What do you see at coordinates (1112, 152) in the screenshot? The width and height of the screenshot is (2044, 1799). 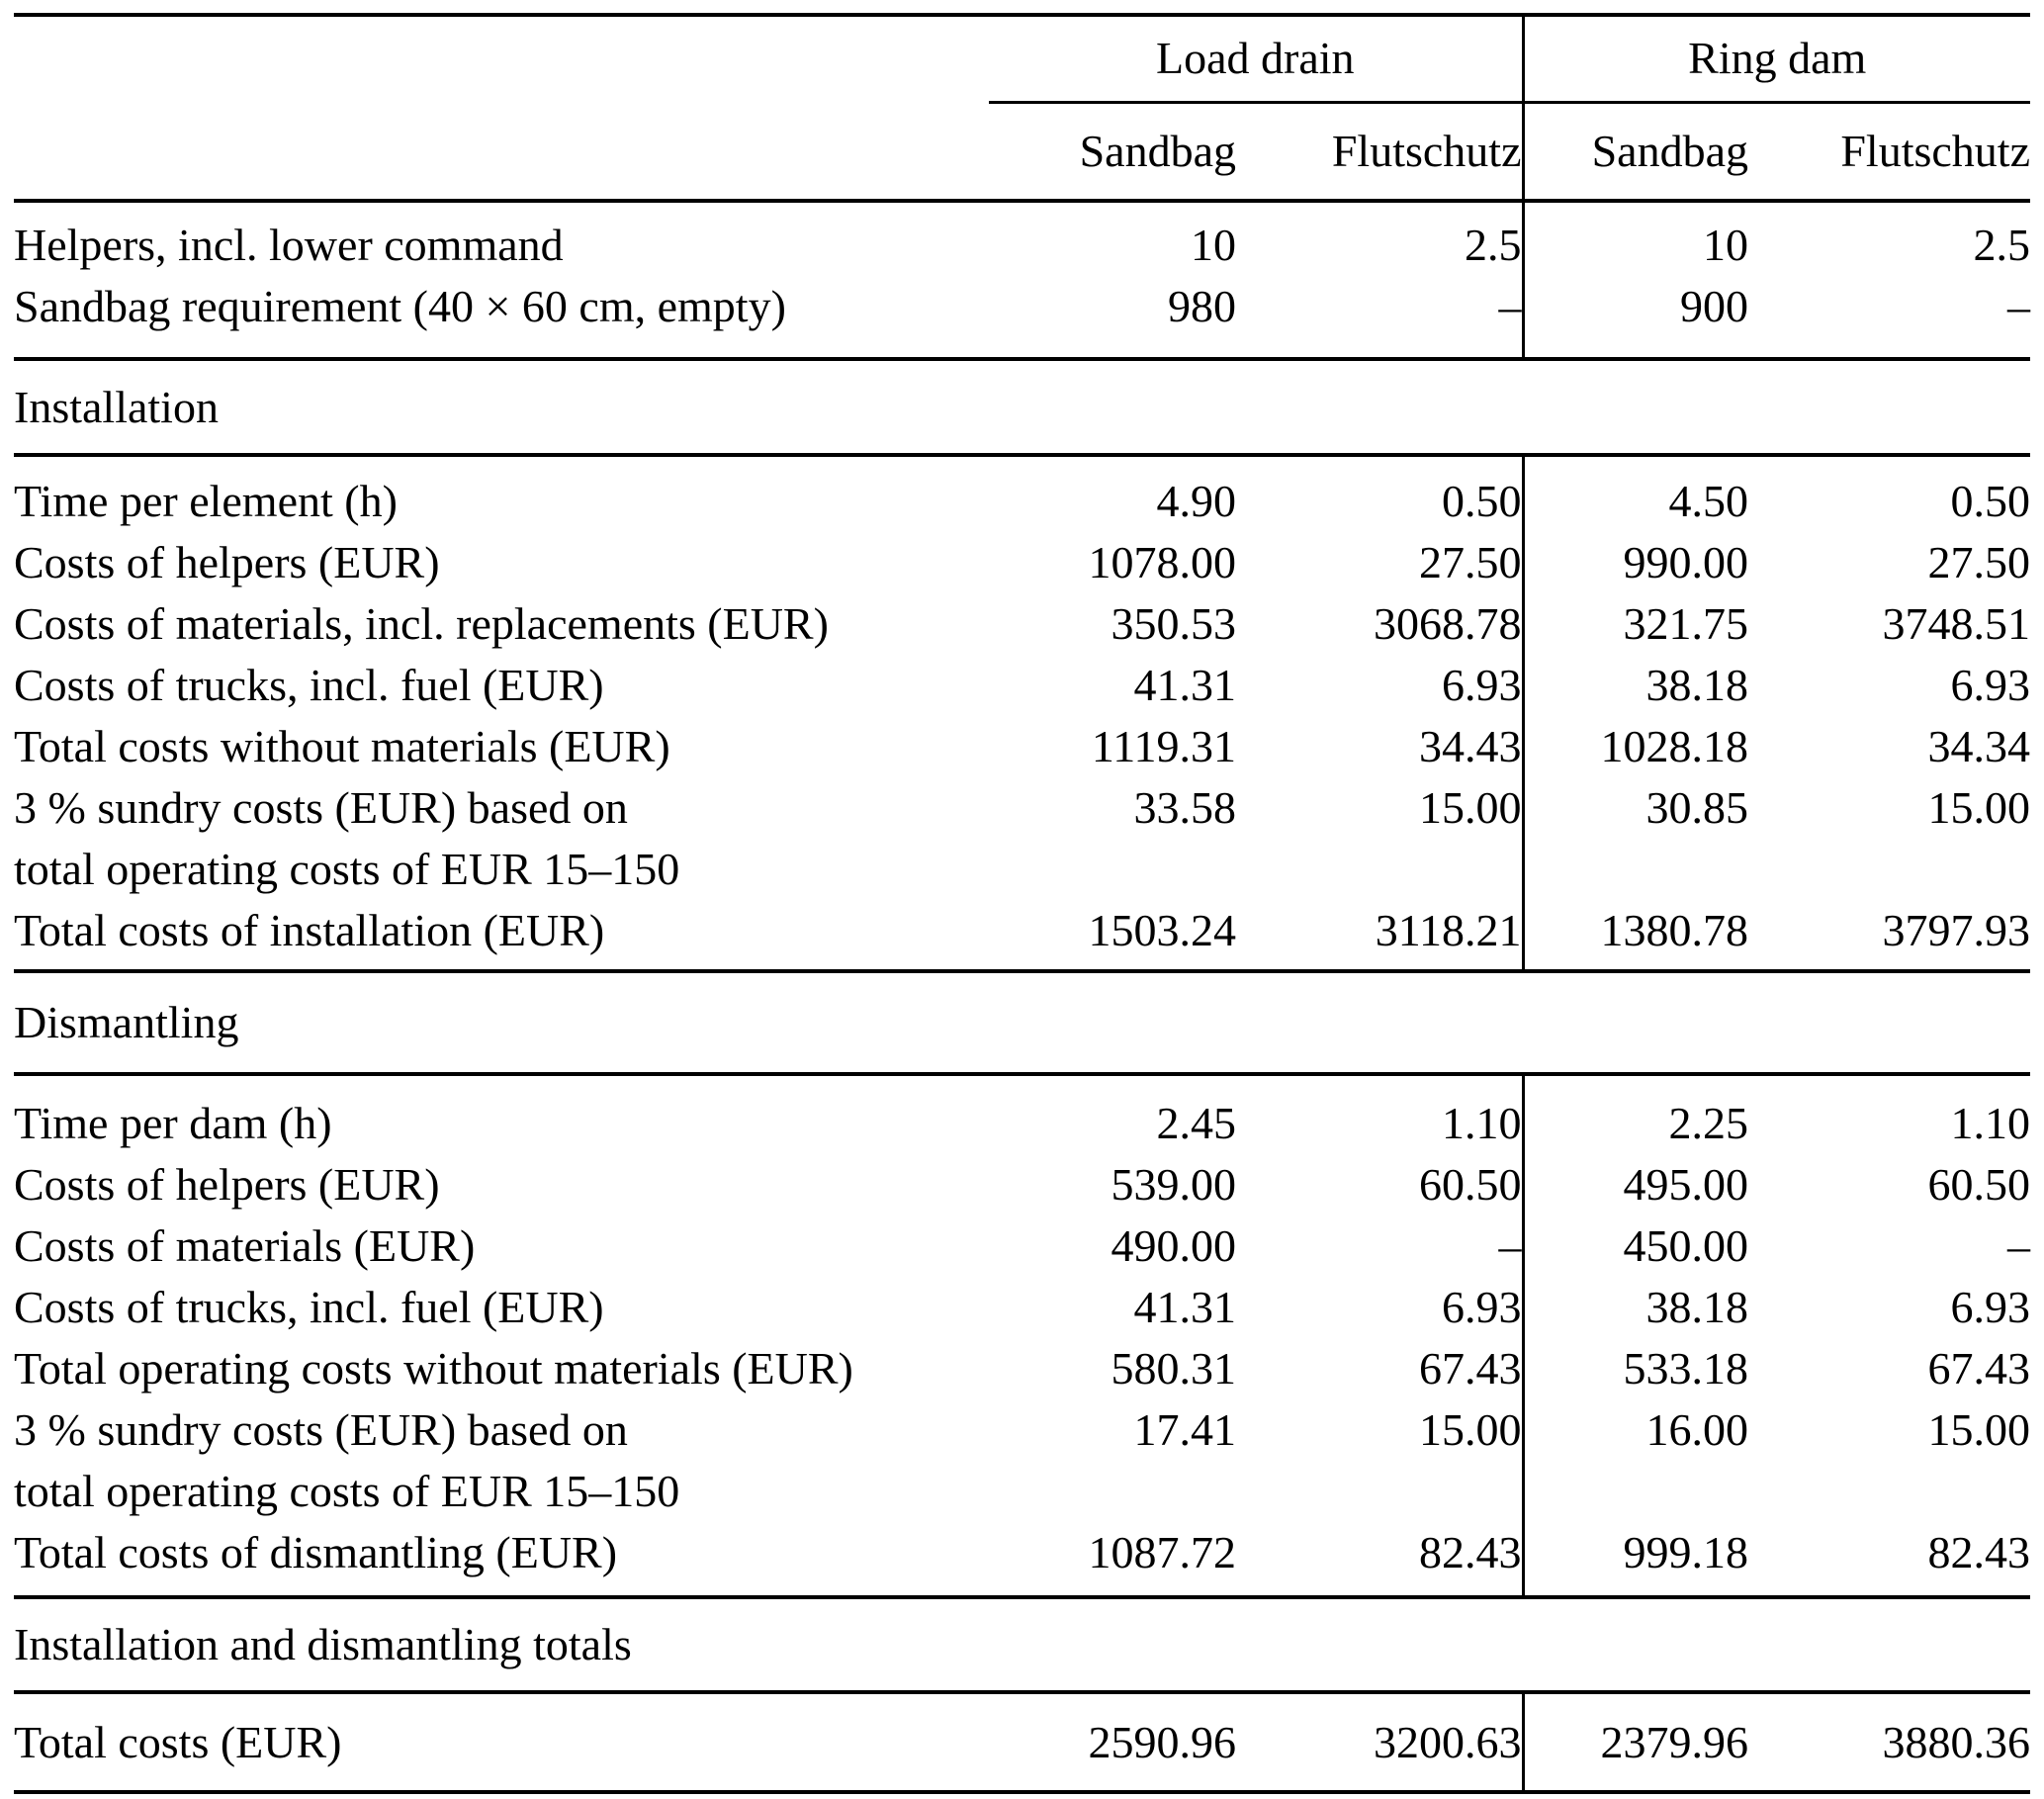 I see `subheader-sandbag-load-drain: Sandbag` at bounding box center [1112, 152].